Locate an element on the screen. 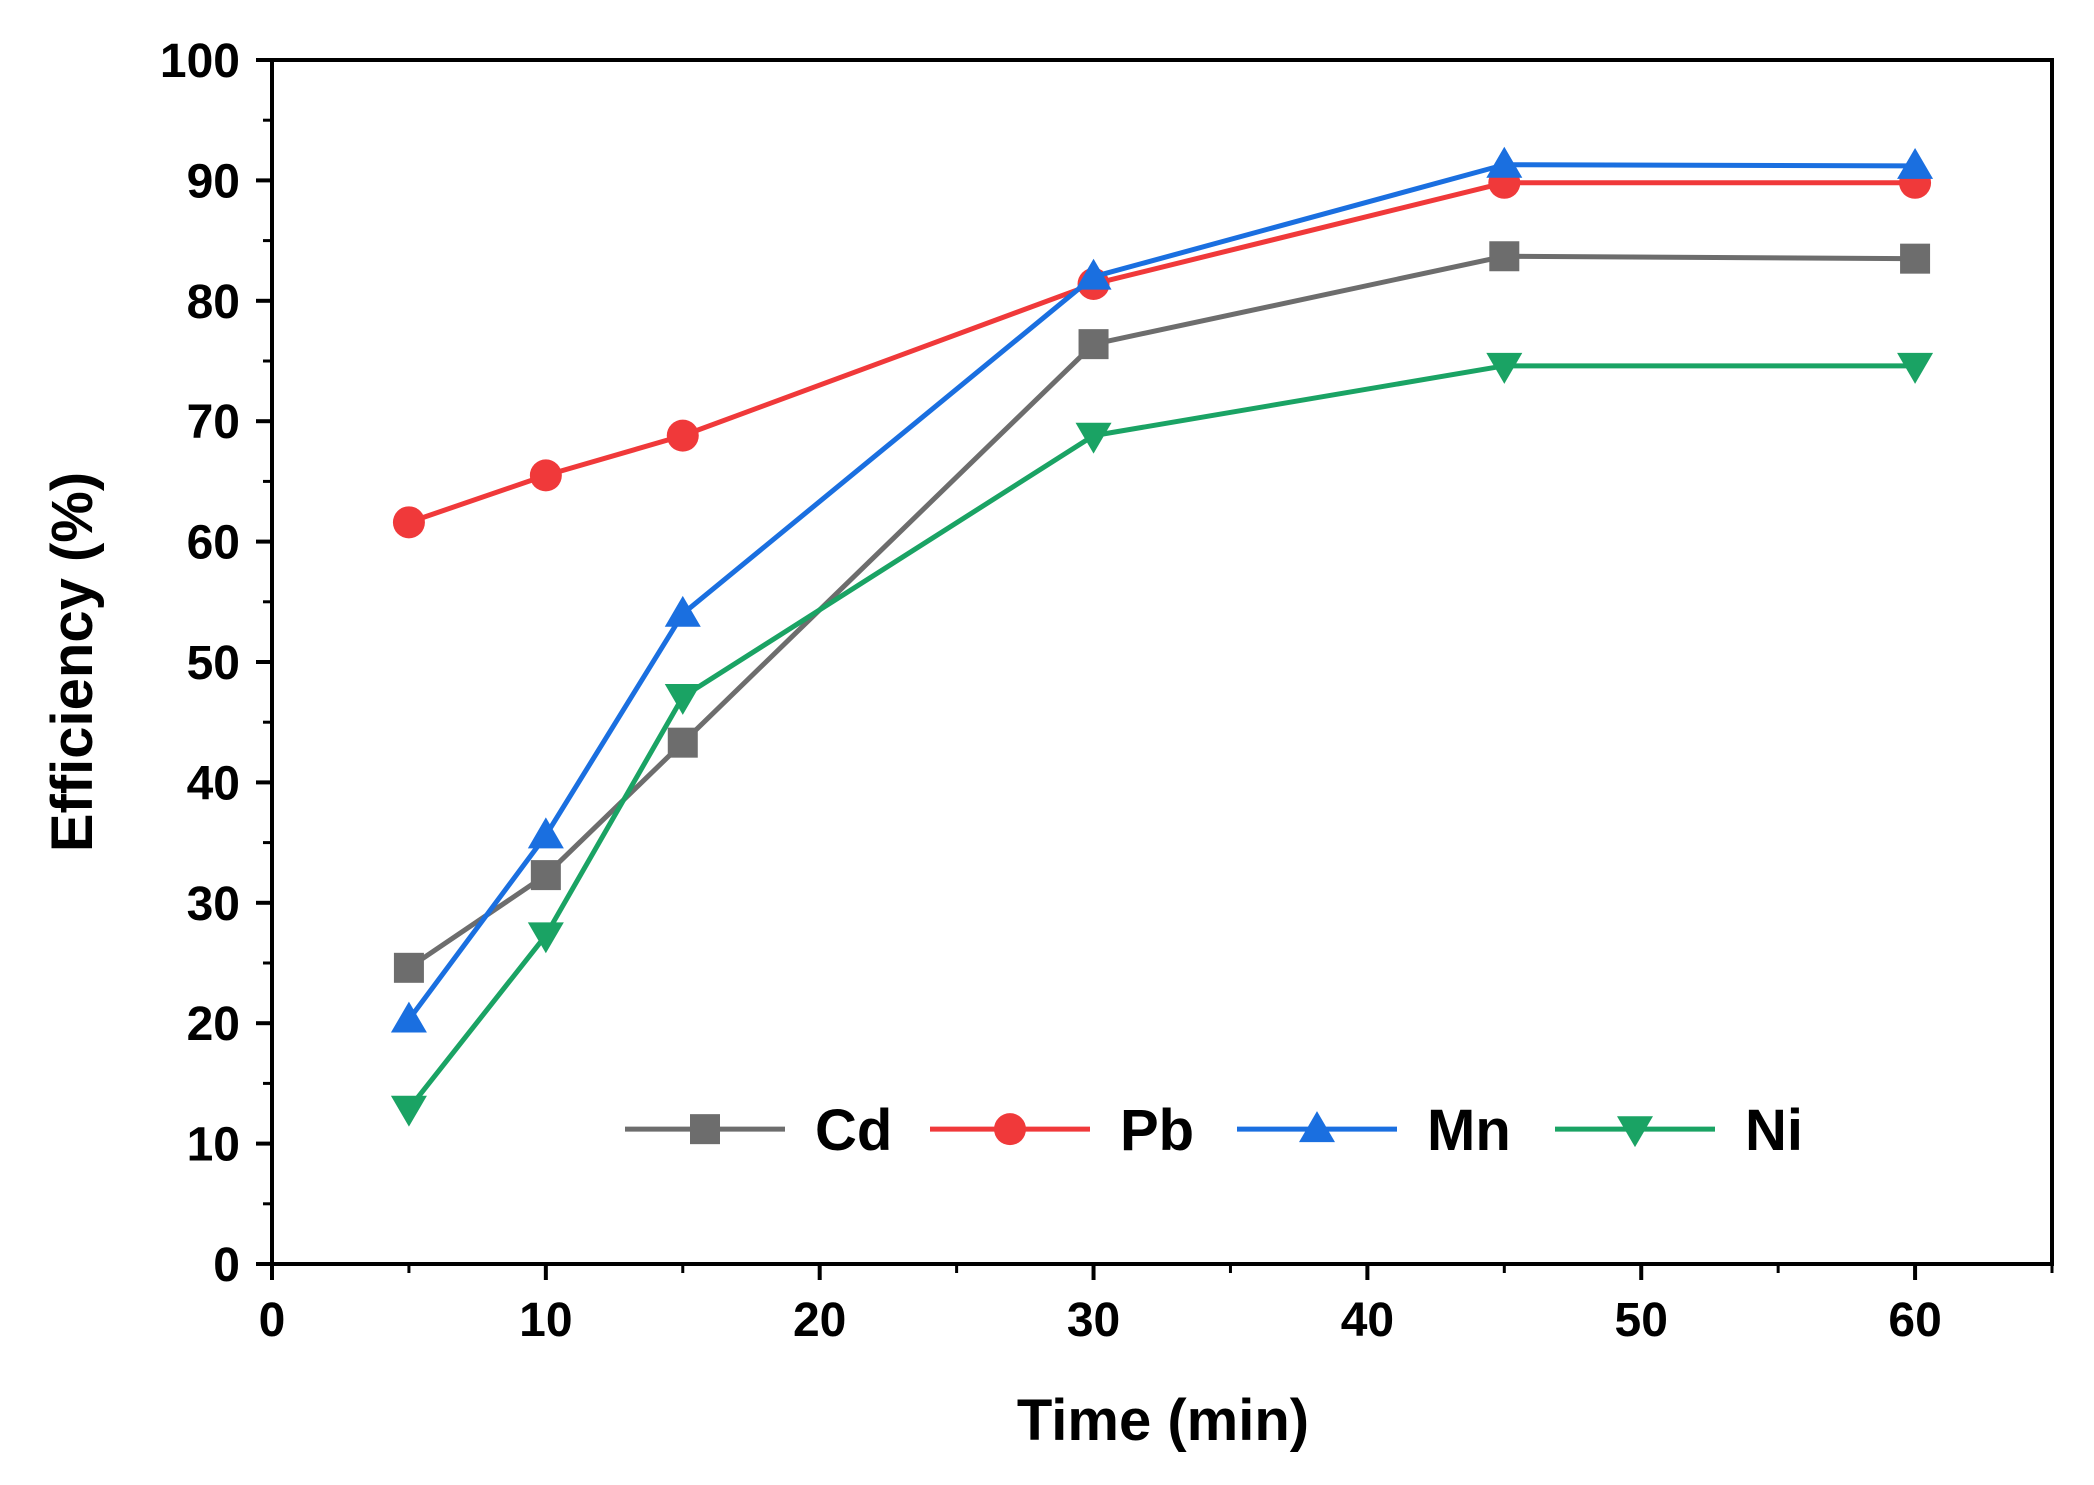 The height and width of the screenshot is (1485, 2094). y-tick-label: 20 is located at coordinates (213, 1024).